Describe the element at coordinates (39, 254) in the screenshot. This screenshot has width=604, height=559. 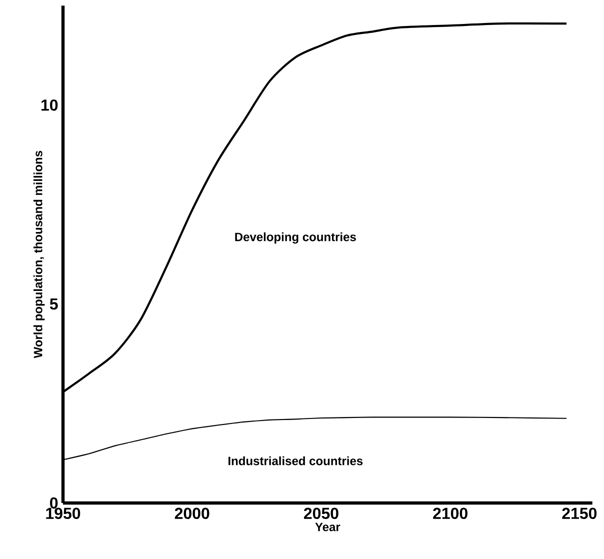
I see `y-axis-title: World population, thousand millions` at that location.